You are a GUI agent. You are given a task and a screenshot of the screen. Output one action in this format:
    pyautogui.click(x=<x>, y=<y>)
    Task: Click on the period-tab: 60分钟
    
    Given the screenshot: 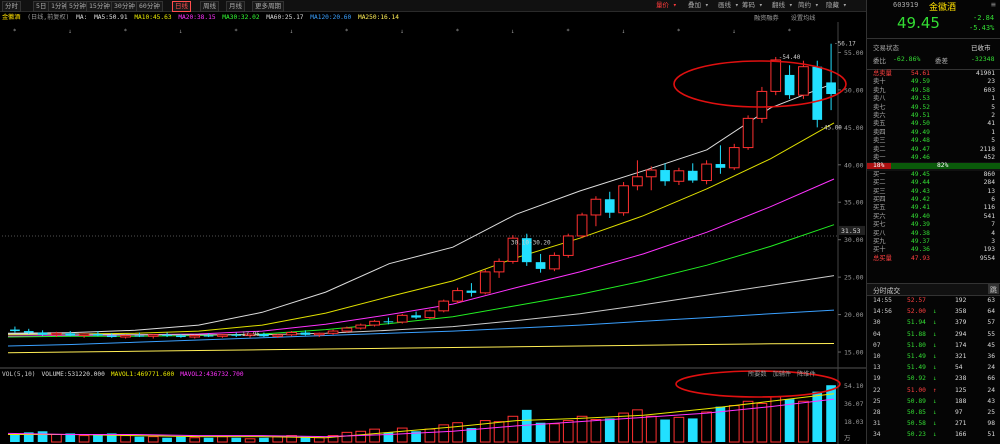 What is the action you would take?
    pyautogui.click(x=149, y=6)
    